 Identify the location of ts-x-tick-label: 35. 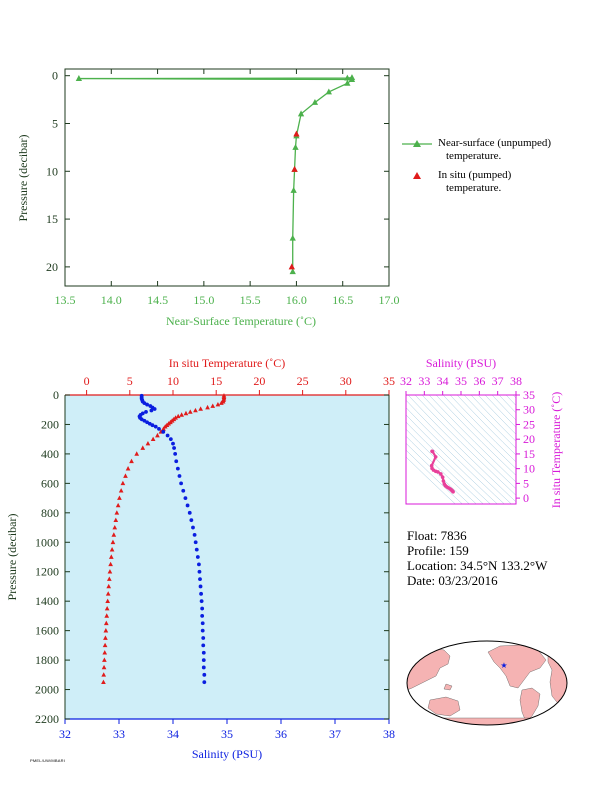
(461, 381).